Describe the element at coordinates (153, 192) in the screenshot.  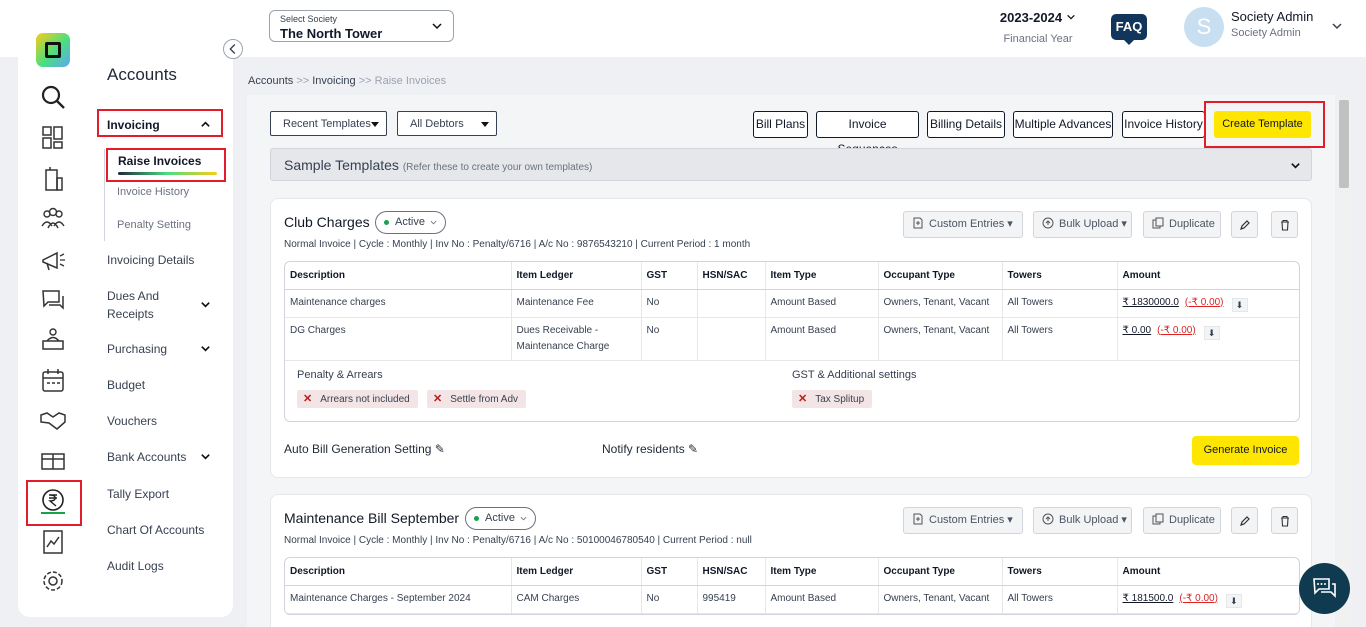
I see `sidebar-subitem-invoice-history: Invoice History` at that location.